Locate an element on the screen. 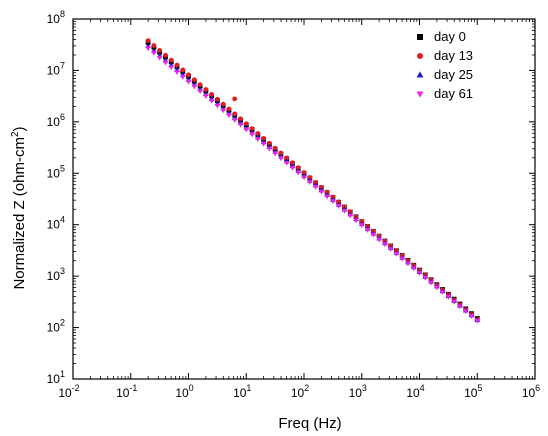  x-tick-label: 10⁰ is located at coordinates (184, 391).